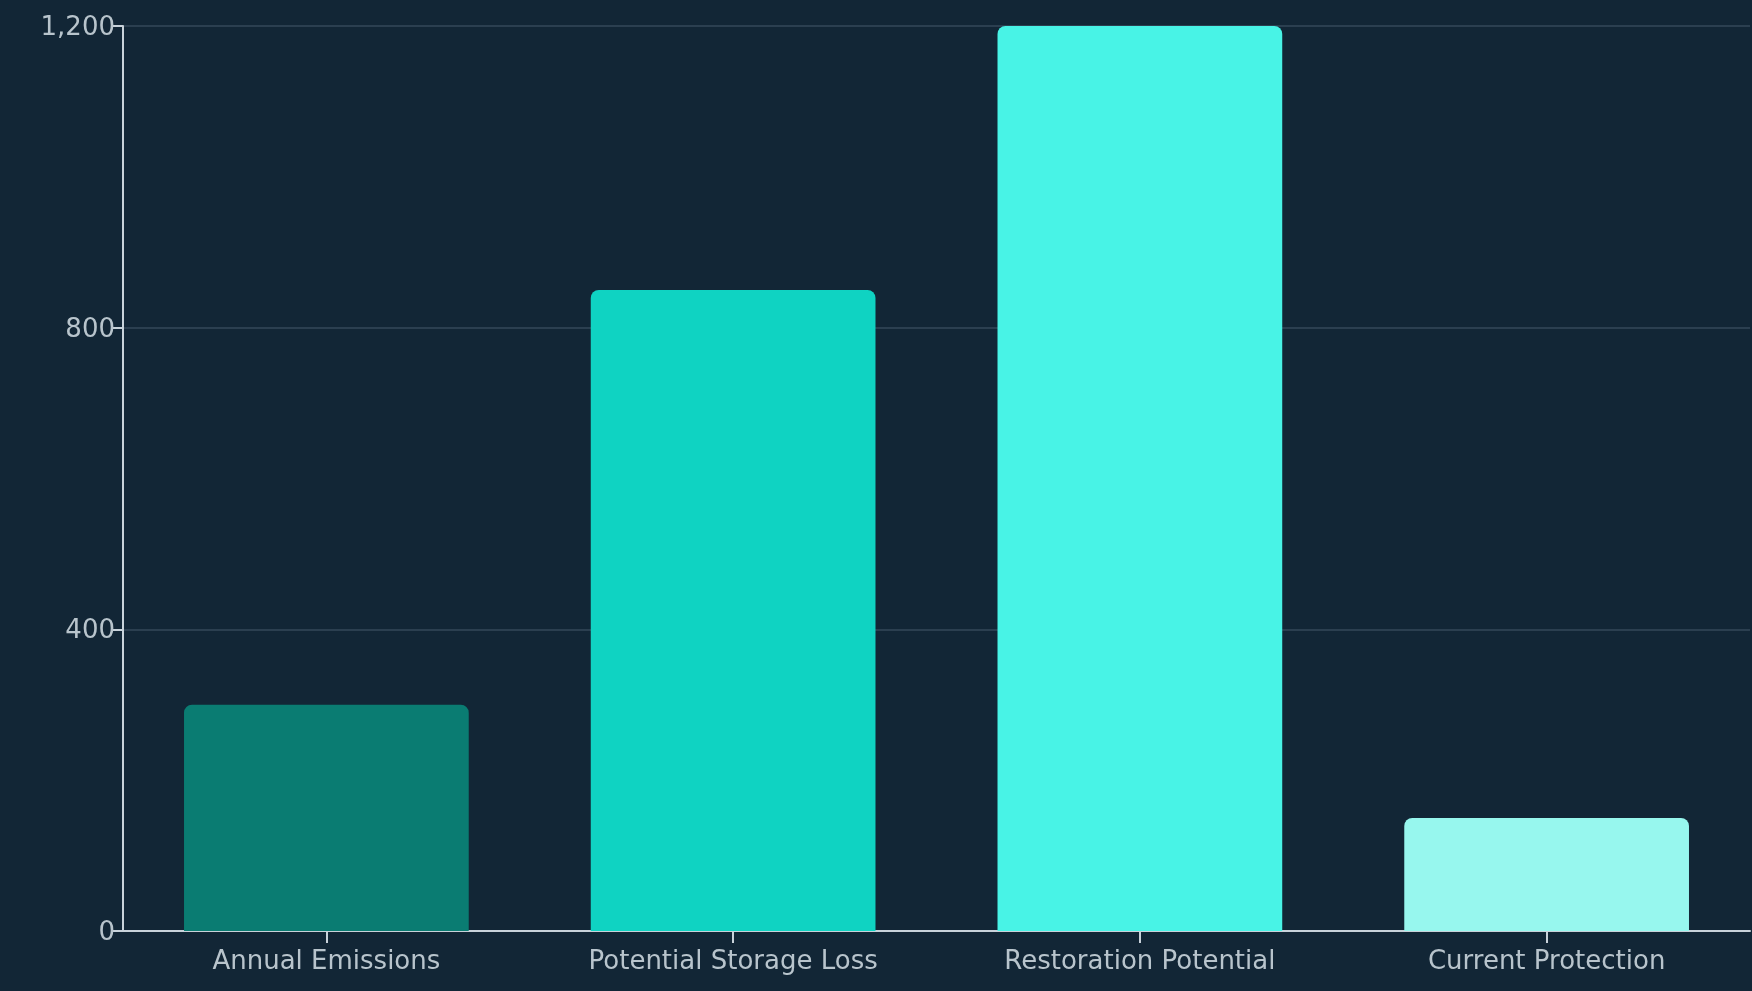 This screenshot has height=991, width=1752. Describe the element at coordinates (326, 960) in the screenshot. I see `x-tick-label: Annual Emissions` at that location.